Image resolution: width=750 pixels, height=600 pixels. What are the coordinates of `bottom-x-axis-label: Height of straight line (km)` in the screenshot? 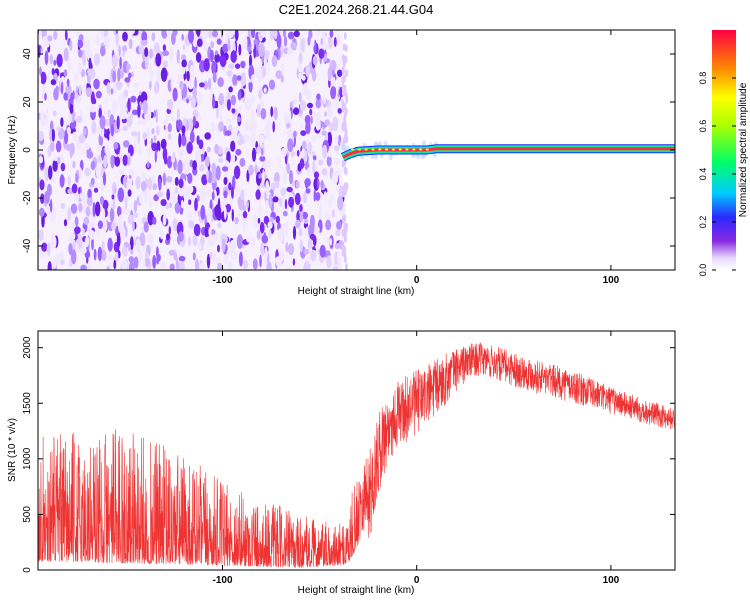 It's located at (356, 590).